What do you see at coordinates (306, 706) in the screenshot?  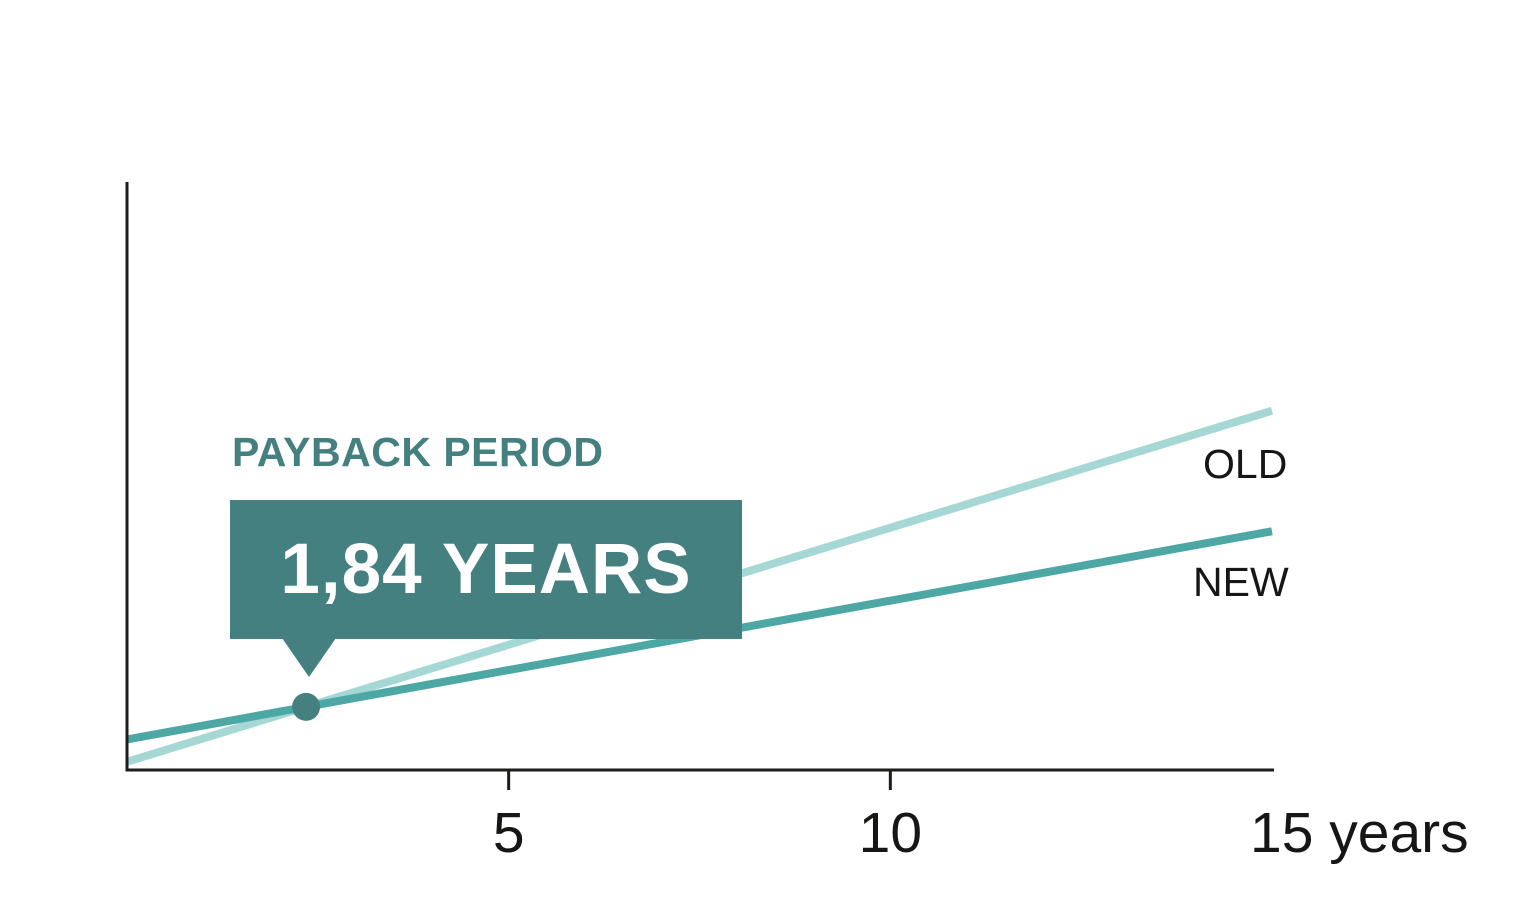 I see `intersection-dot` at bounding box center [306, 706].